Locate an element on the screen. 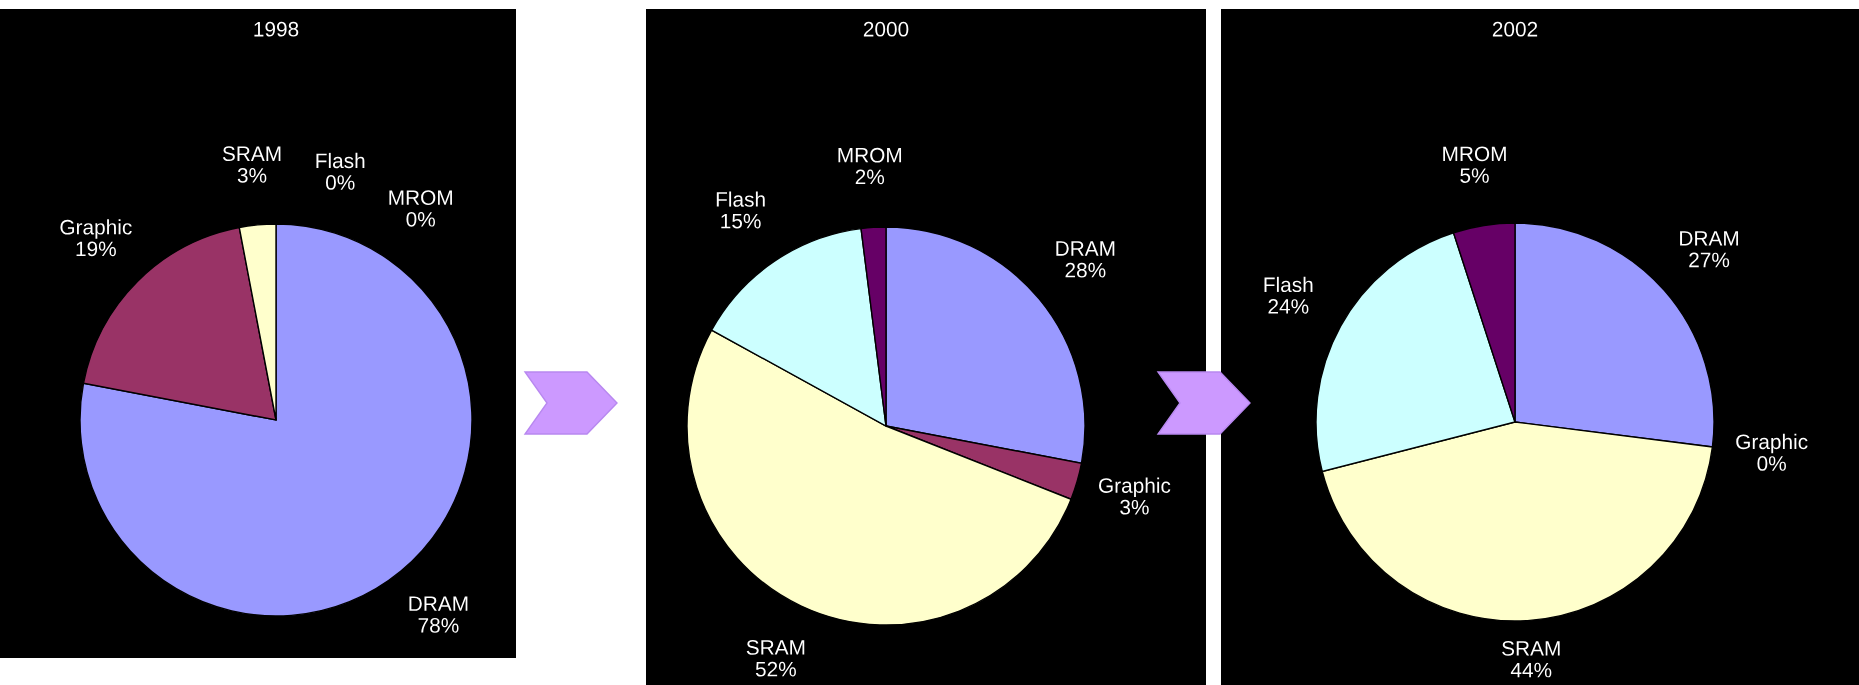  data-label: 44% is located at coordinates (1531, 670).